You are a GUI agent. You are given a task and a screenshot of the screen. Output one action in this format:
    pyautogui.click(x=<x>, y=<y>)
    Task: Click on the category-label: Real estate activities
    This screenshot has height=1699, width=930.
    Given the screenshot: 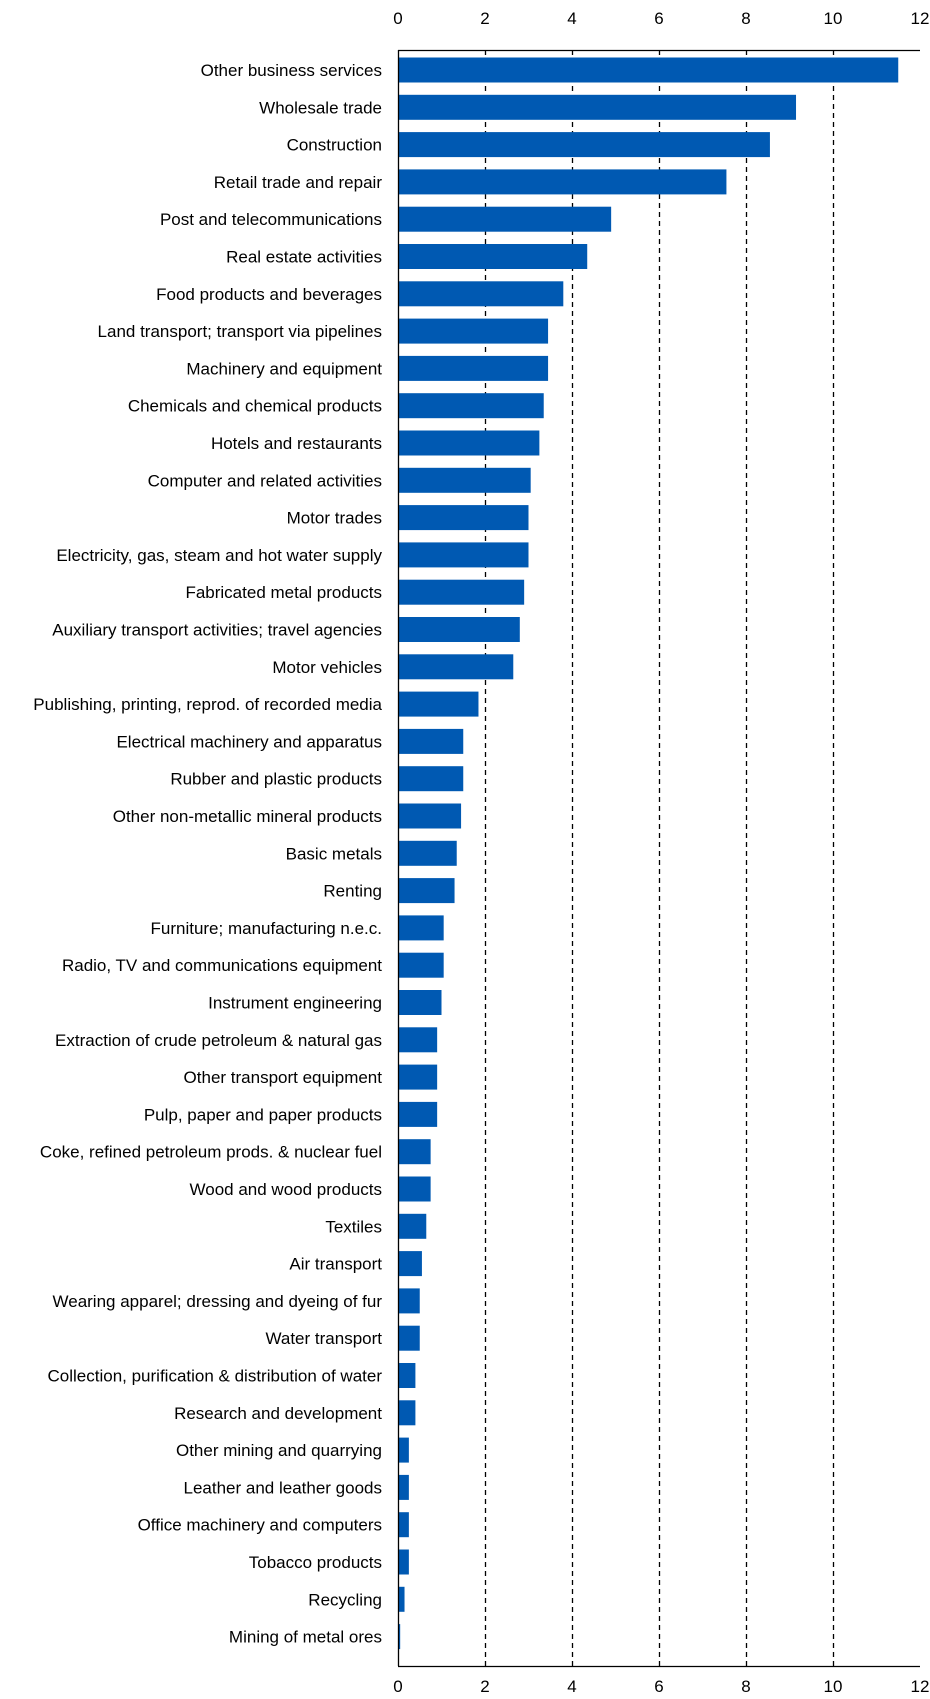 What is the action you would take?
    pyautogui.click(x=304, y=257)
    